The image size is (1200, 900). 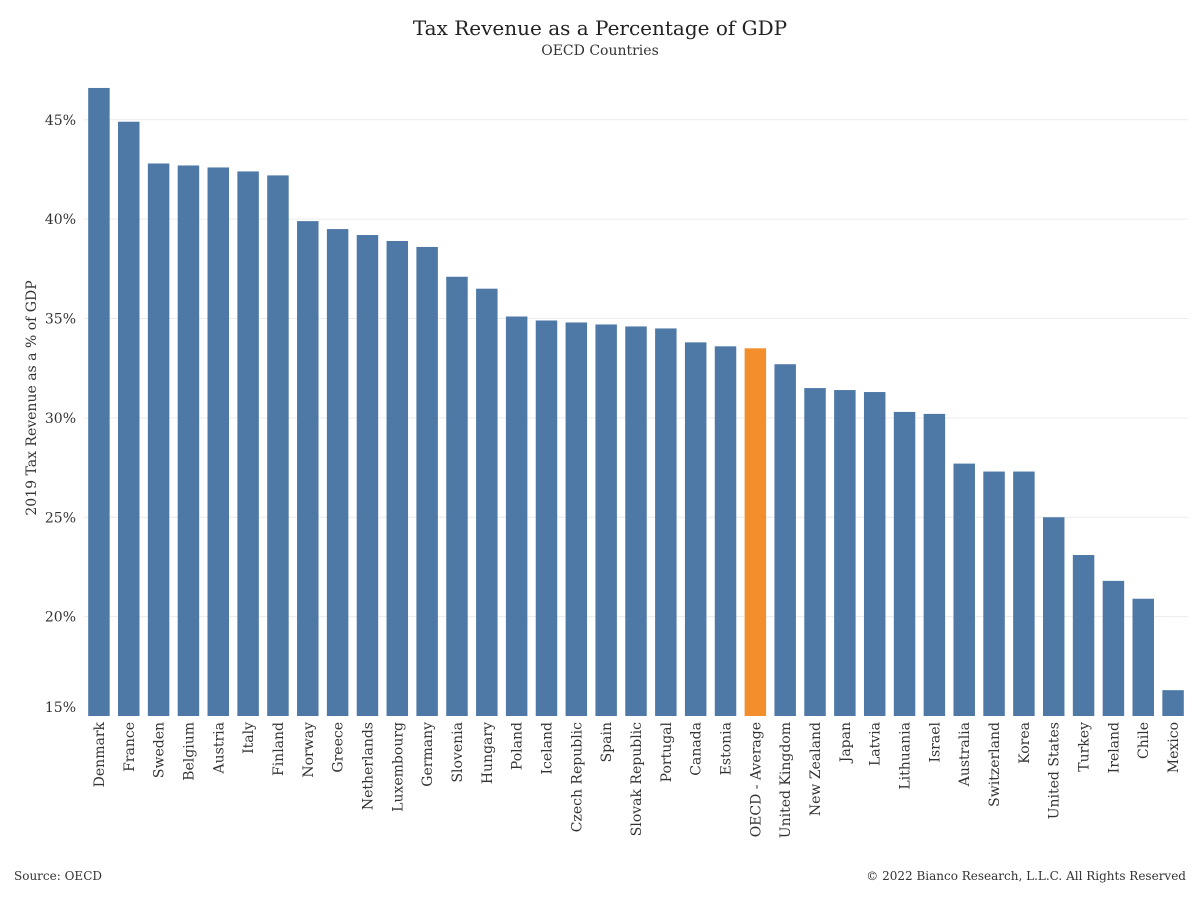 I want to click on source-note: Source: OECD, so click(x=58, y=876).